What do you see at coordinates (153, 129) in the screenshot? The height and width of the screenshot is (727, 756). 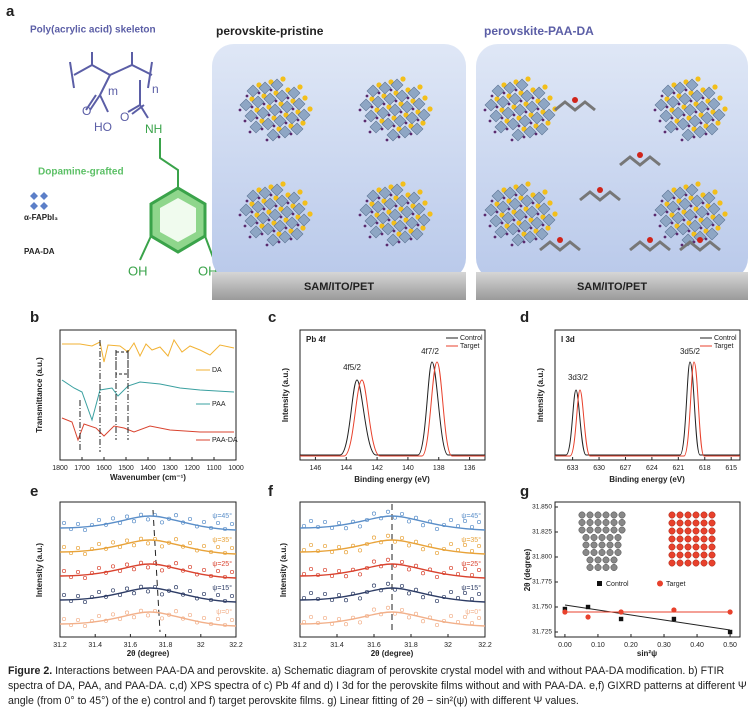 I see `text: NH` at bounding box center [153, 129].